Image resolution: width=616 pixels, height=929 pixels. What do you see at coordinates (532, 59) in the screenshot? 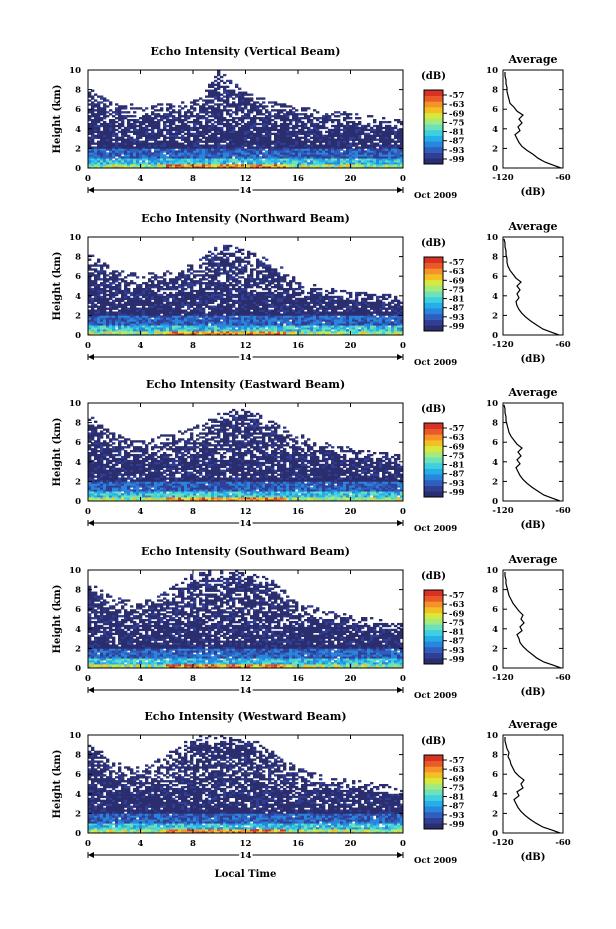
I see `average-title: Average` at bounding box center [532, 59].